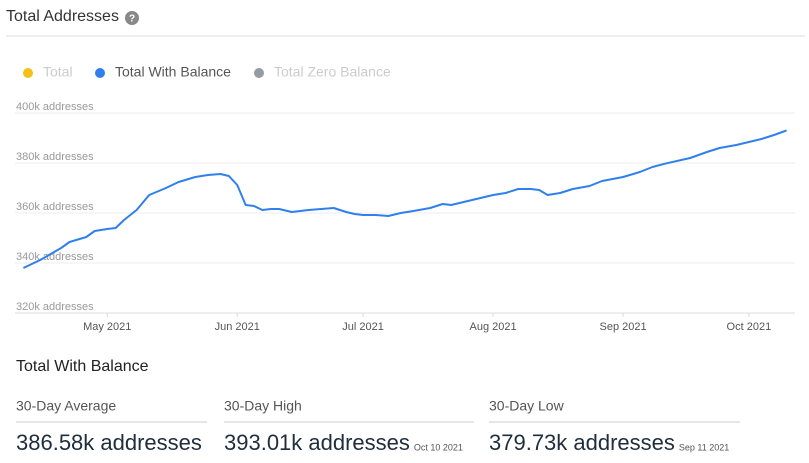  Describe the element at coordinates (263, 406) in the screenshot. I see `stat-label: 30-Day High` at that location.